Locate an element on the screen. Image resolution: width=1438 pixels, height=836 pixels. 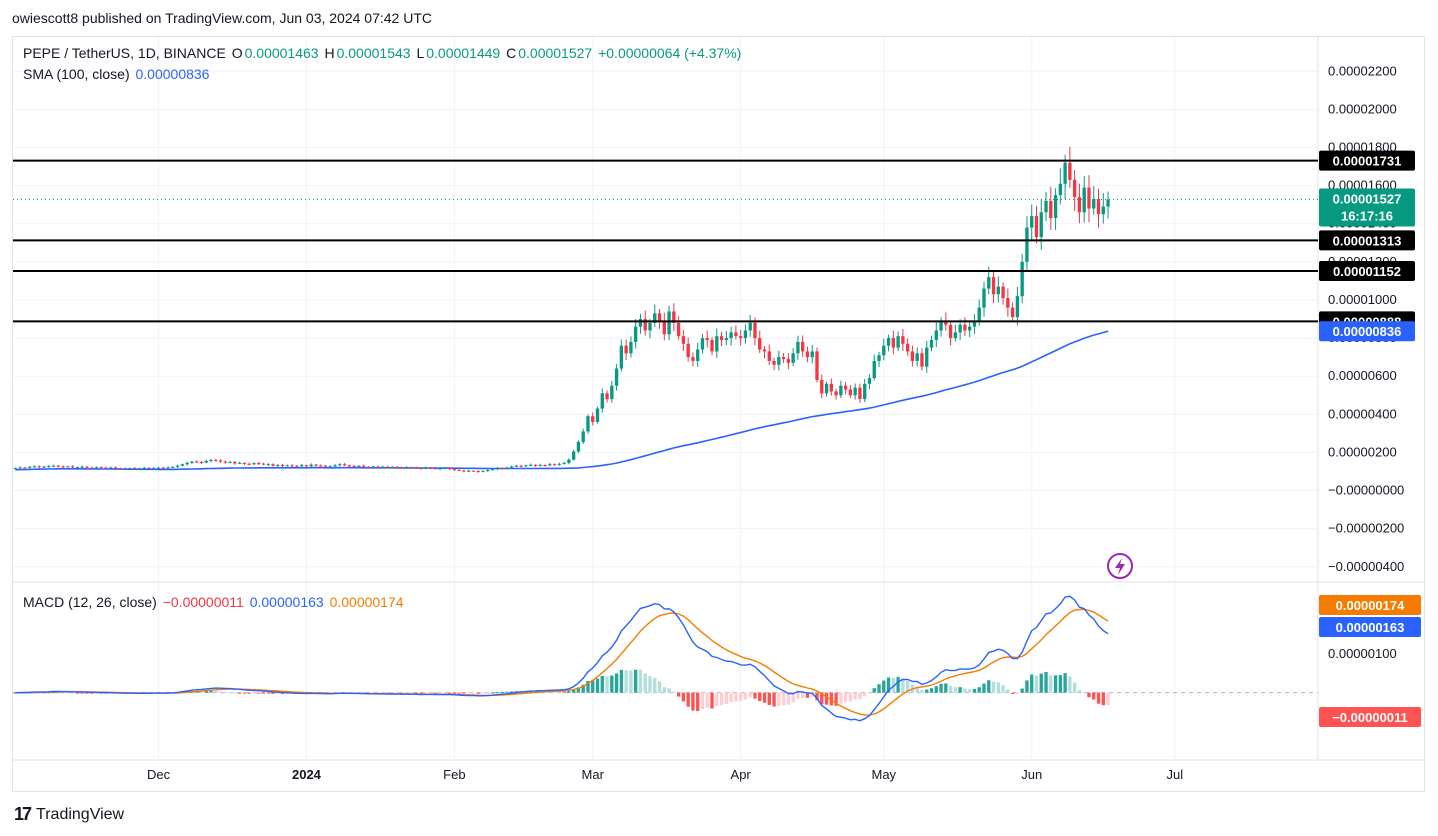
sma-label: SMA (100, close) is located at coordinates (76, 74).